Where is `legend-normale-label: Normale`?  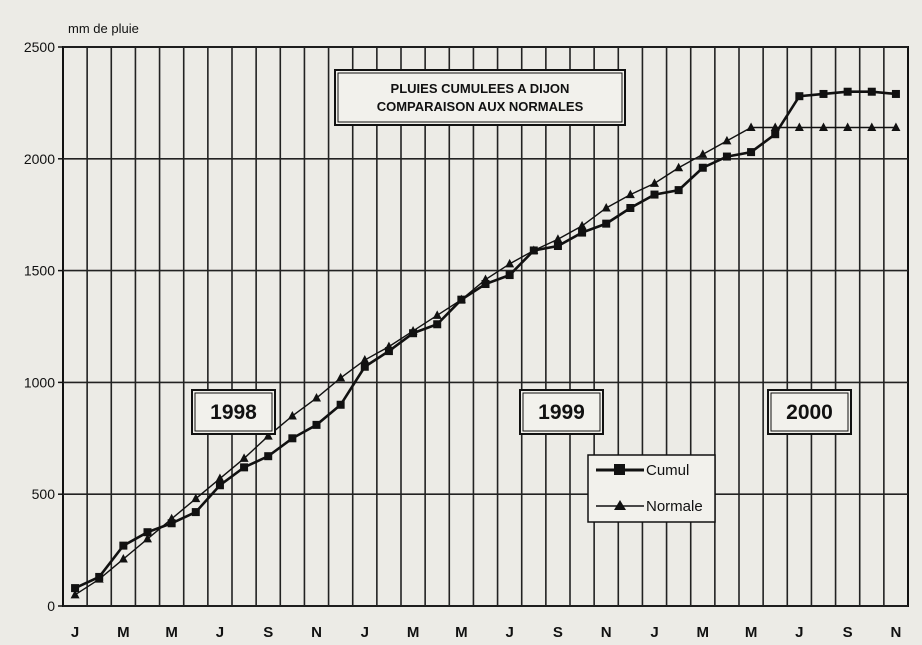 legend-normale-label: Normale is located at coordinates (674, 506).